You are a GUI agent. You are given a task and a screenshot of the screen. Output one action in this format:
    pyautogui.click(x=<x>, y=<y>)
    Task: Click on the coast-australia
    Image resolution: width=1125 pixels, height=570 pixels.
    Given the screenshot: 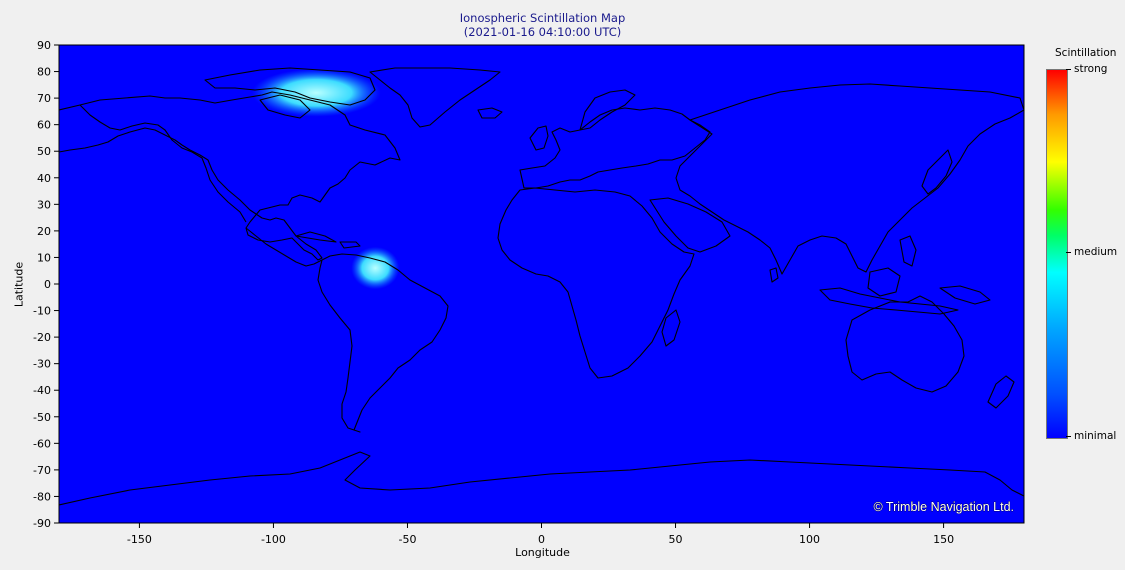 What is the action you would take?
    pyautogui.click(x=905, y=344)
    